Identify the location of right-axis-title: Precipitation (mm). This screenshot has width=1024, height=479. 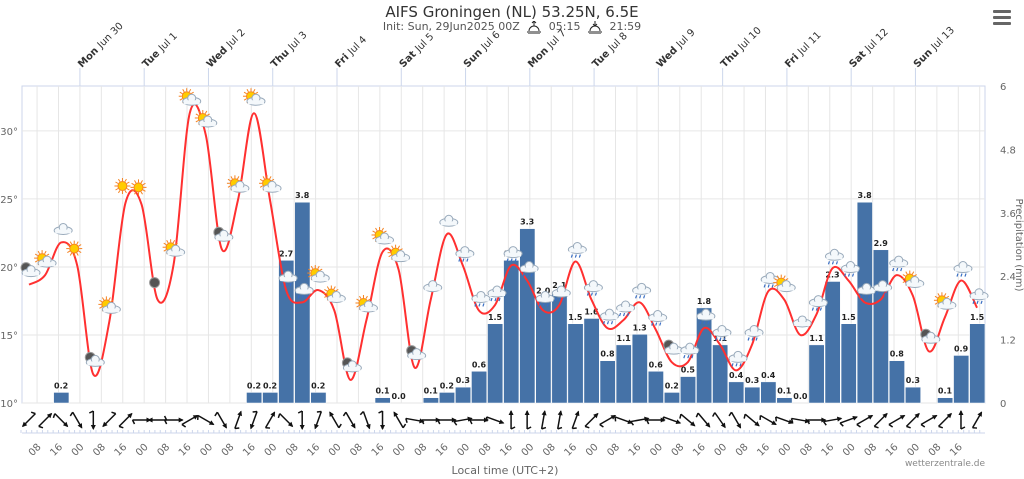
(1018, 245).